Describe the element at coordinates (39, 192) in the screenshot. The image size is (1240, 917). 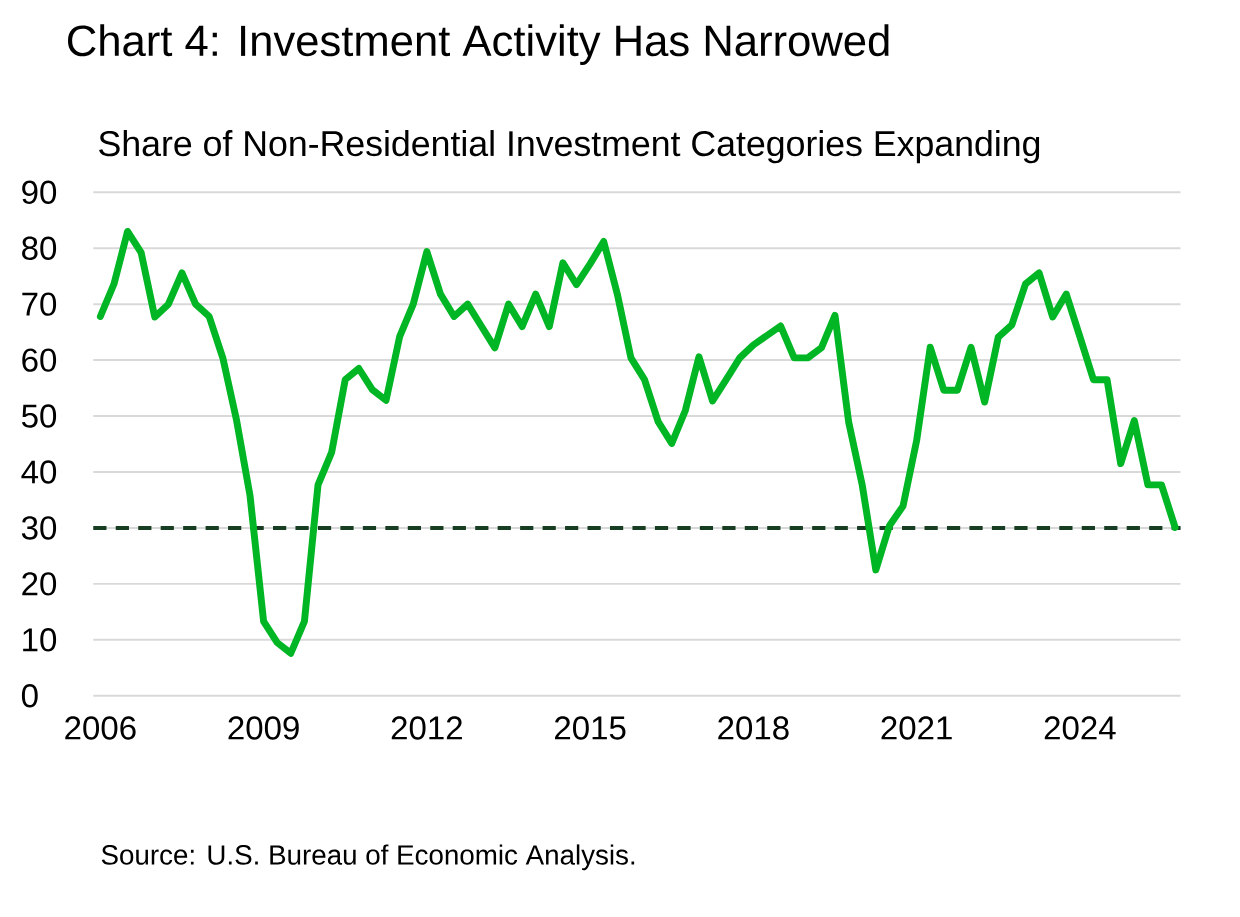
I see `y-tick-label: 90` at that location.